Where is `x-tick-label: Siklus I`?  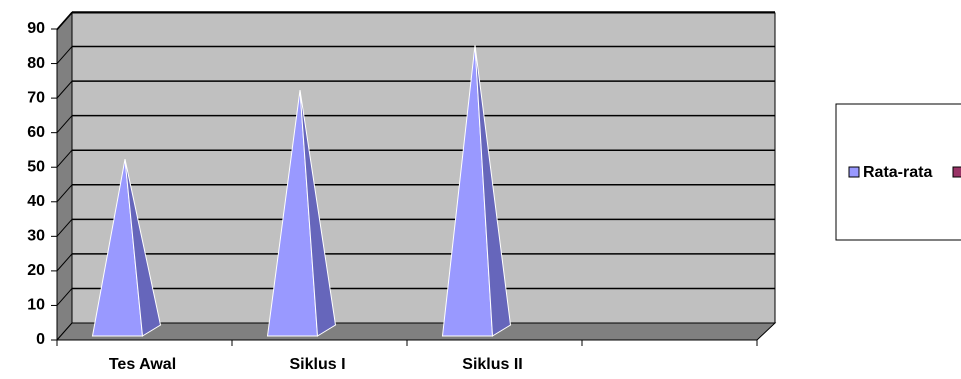
x-tick-label: Siklus I is located at coordinates (317, 364).